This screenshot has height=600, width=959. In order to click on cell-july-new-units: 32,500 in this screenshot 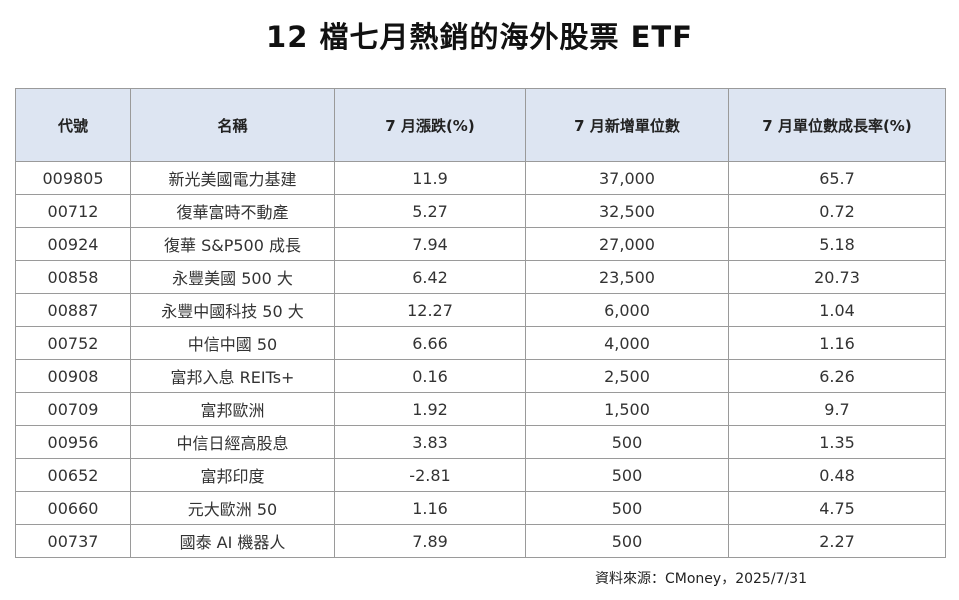, I will do `click(627, 211)`.